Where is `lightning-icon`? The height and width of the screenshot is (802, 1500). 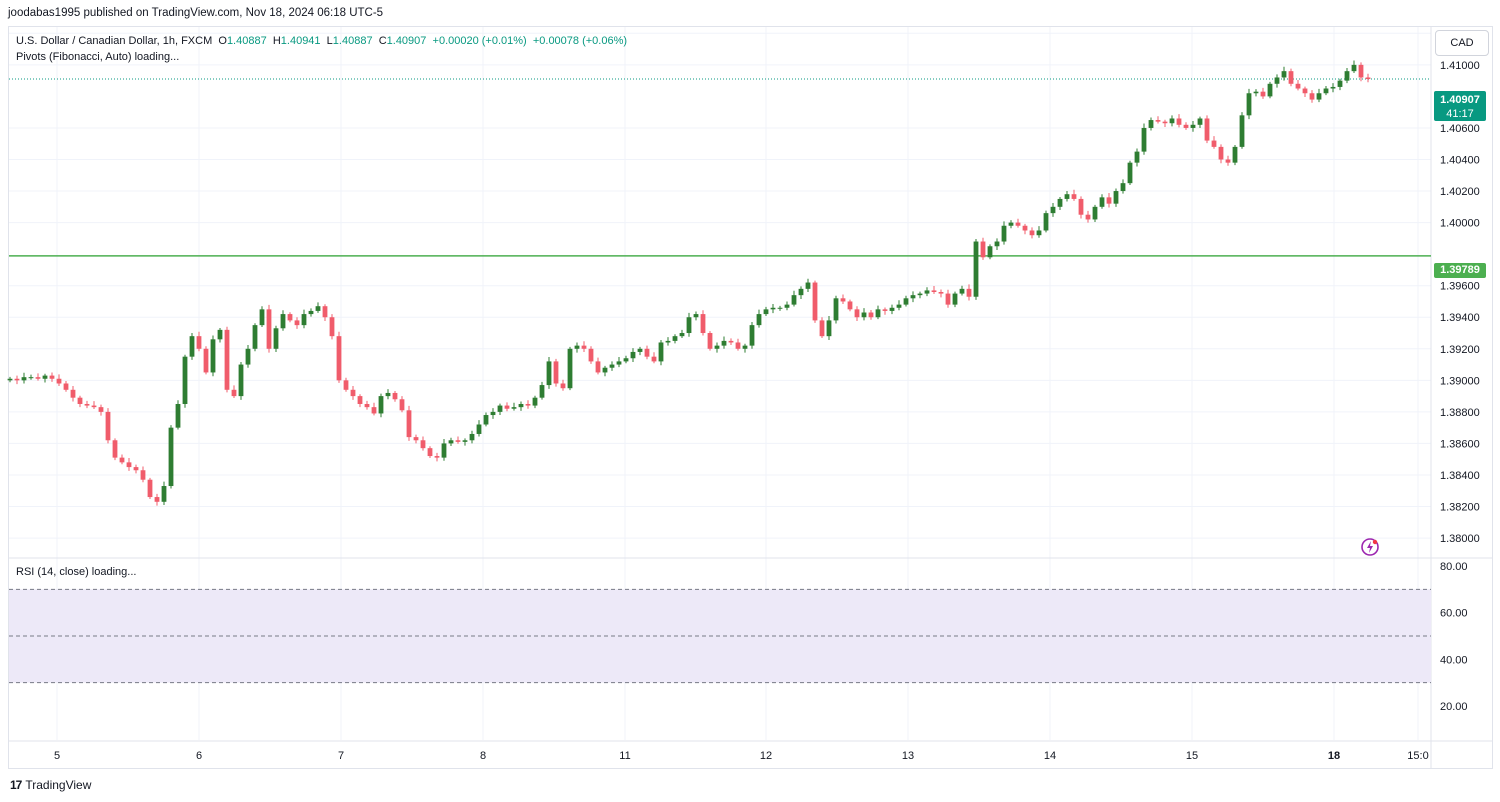
lightning-icon is located at coordinates (1370, 547).